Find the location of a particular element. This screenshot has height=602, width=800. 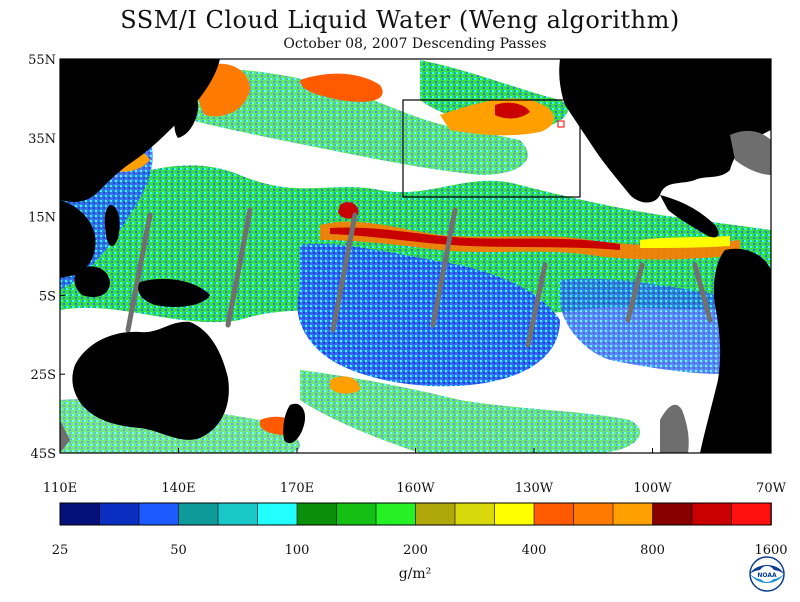

lat-label: 35N is located at coordinates (42, 139).